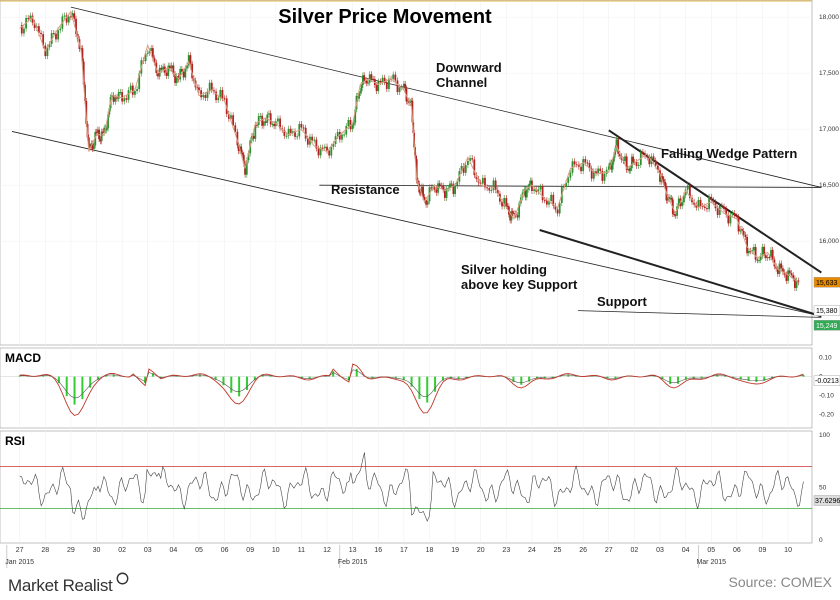  I want to click on price-tag, so click(826, 282).